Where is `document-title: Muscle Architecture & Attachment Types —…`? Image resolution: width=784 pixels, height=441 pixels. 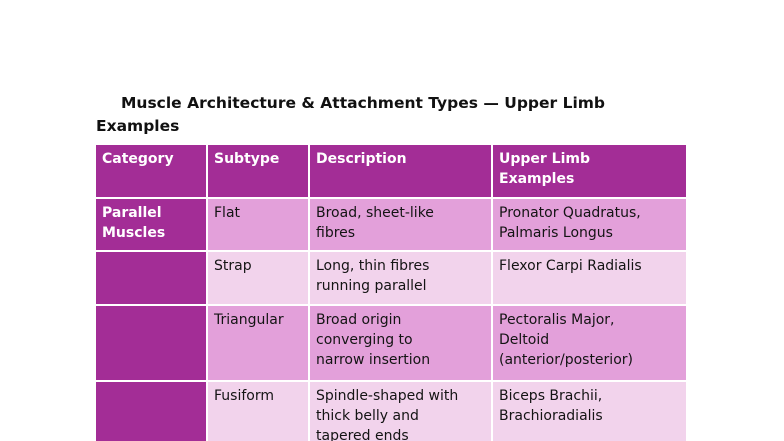 document-title: Muscle Architecture & Attachment Types —… is located at coordinates (351, 114).